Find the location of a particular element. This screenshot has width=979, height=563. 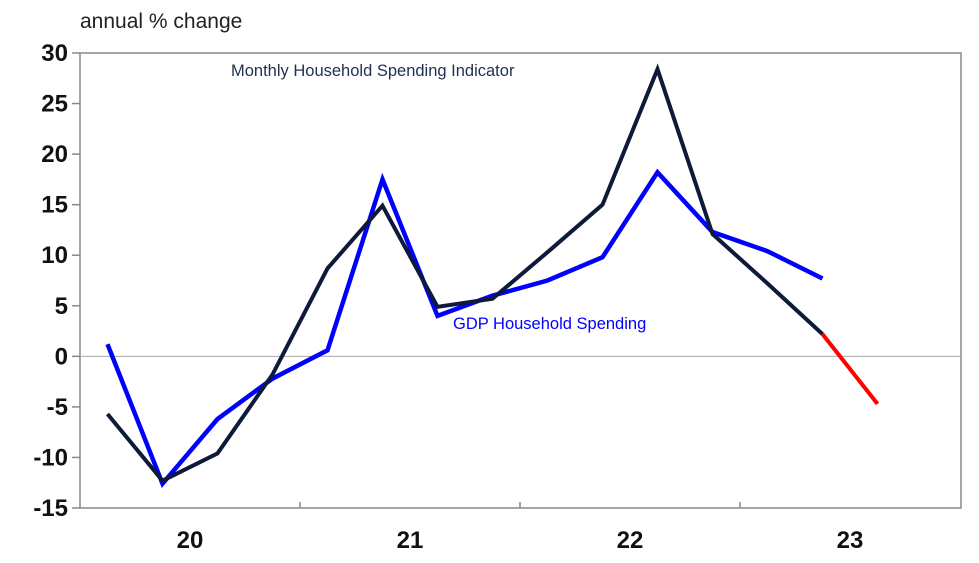

series-line-monthly-household-spending-indicator-latest is located at coordinates (850, 369).